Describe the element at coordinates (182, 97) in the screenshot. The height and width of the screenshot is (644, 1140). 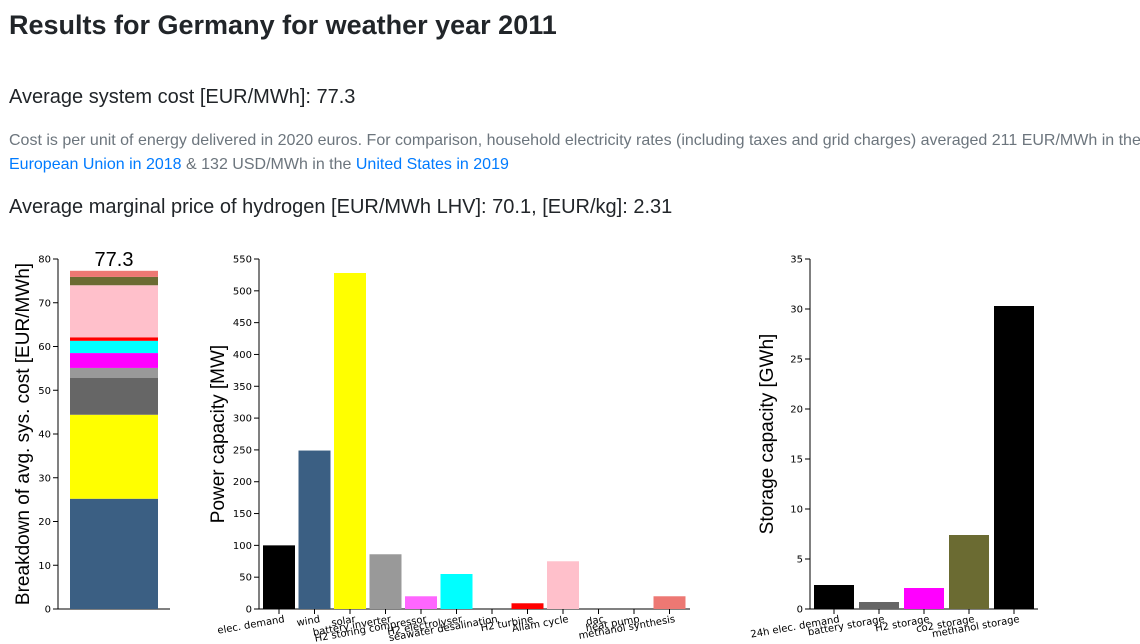
I see `average-system-cost: Average system cost [EUR/MWh]: 77.3` at that location.